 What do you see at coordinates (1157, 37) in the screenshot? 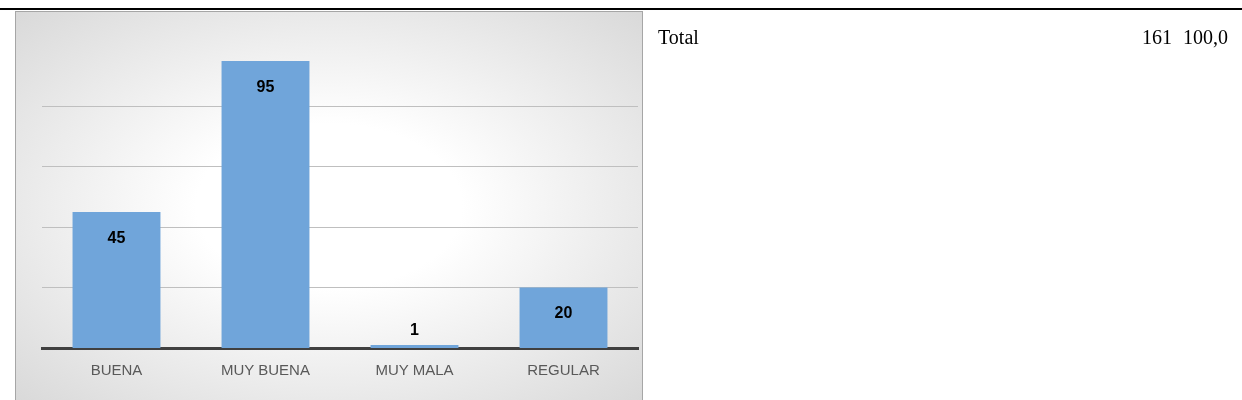
I see `text: 161` at bounding box center [1157, 37].